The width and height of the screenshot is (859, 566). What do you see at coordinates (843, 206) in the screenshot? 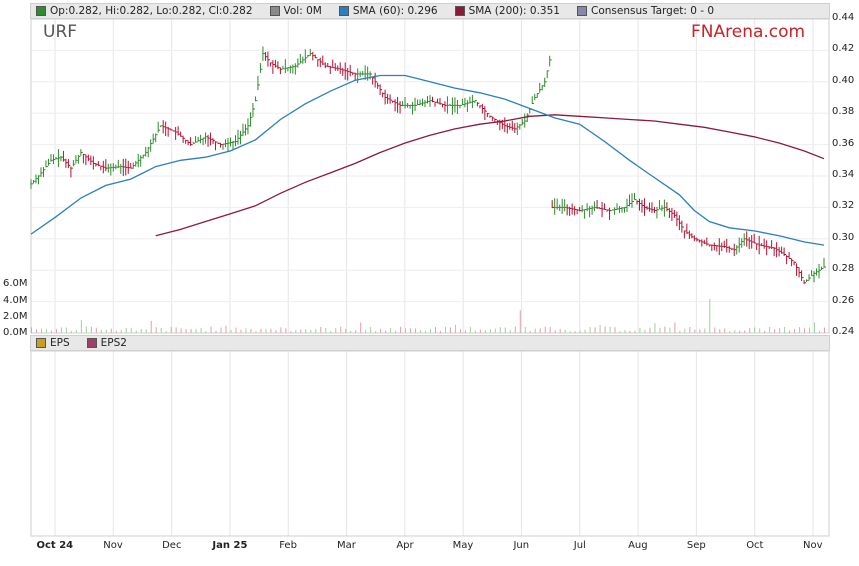
I see `y-tick-label: 0.32` at bounding box center [843, 206].